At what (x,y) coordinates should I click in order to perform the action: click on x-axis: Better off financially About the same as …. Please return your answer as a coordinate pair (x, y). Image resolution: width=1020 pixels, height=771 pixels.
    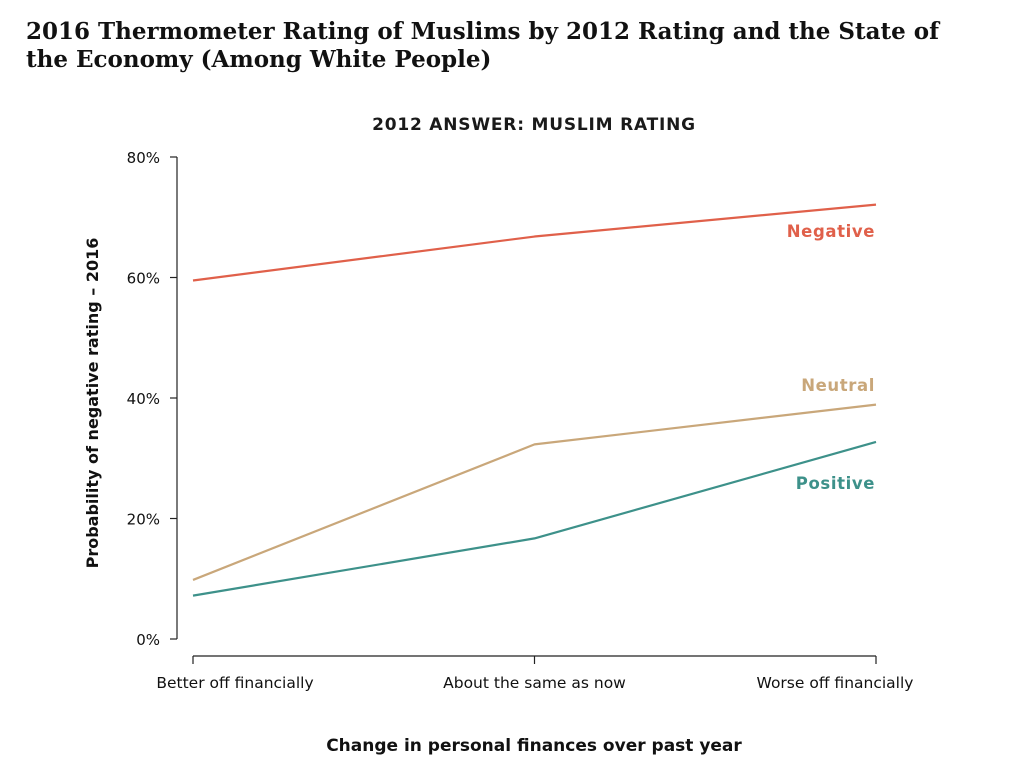
    Looking at the image, I should click on (535, 673).